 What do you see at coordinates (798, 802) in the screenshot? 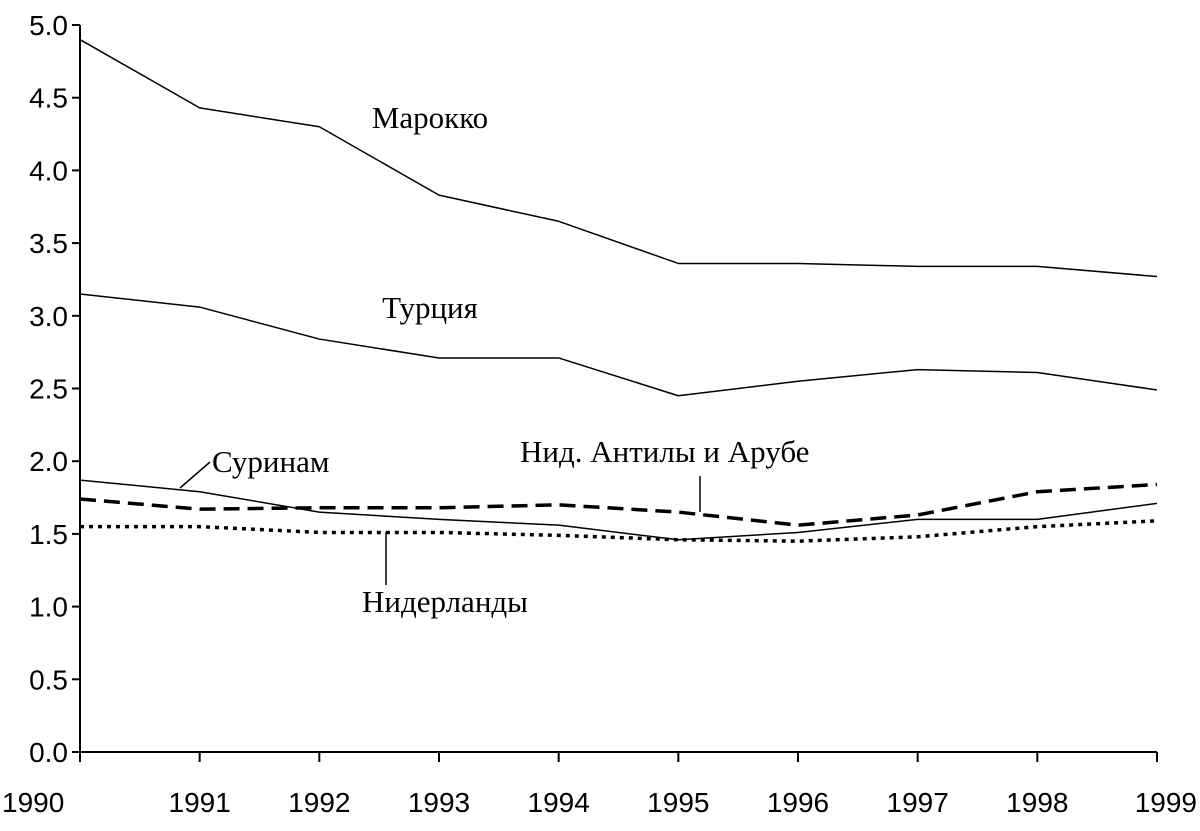
I see `x-tick-label: 1996` at bounding box center [798, 802].